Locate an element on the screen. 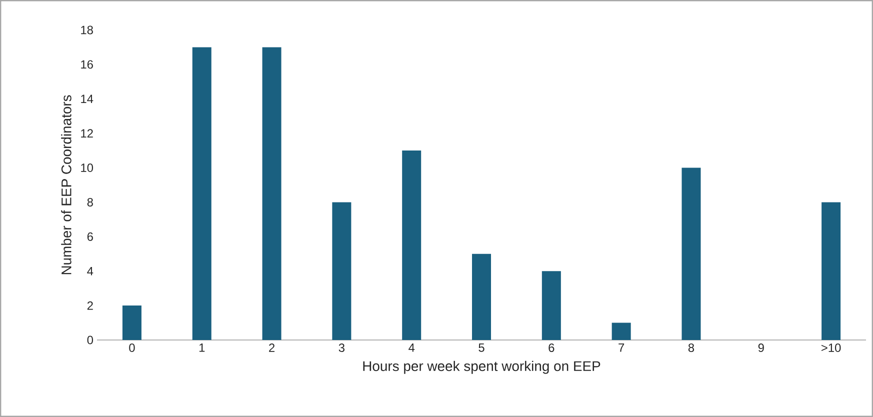 The height and width of the screenshot is (417, 873). x-tick-label: >10 is located at coordinates (831, 348).